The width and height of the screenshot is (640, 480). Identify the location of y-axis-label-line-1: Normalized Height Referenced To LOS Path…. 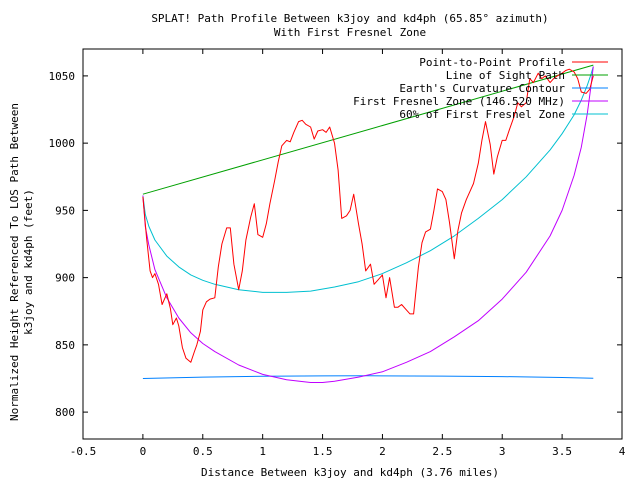
(14, 262).